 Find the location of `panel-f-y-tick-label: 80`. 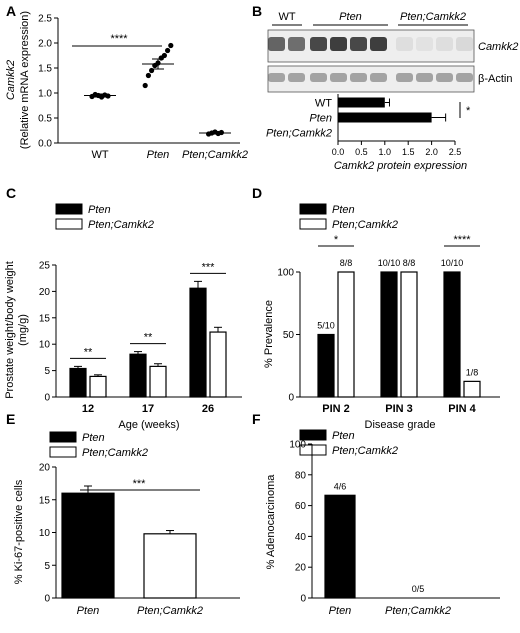

panel-f-y-tick-label: 80 is located at coordinates (301, 475).